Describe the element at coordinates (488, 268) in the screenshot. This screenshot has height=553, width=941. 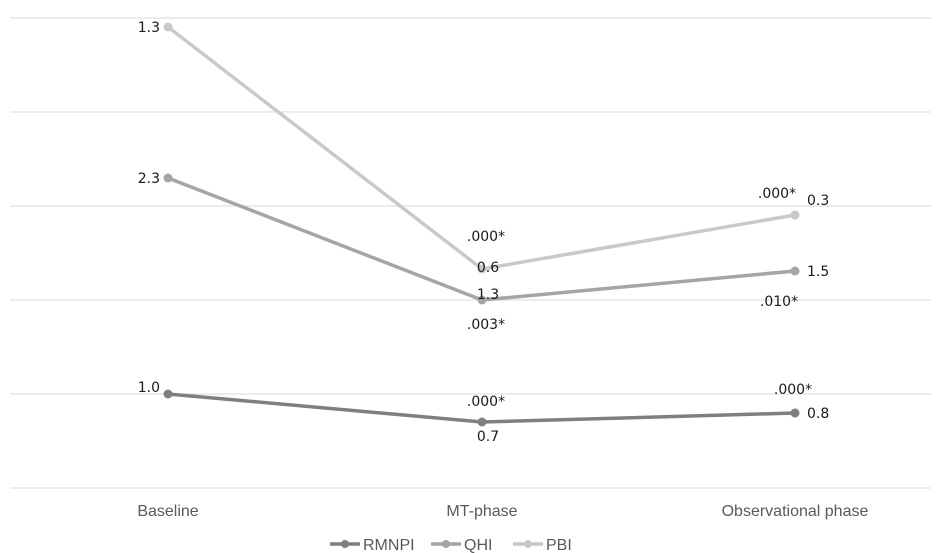
I see `data-label: 0.6` at that location.